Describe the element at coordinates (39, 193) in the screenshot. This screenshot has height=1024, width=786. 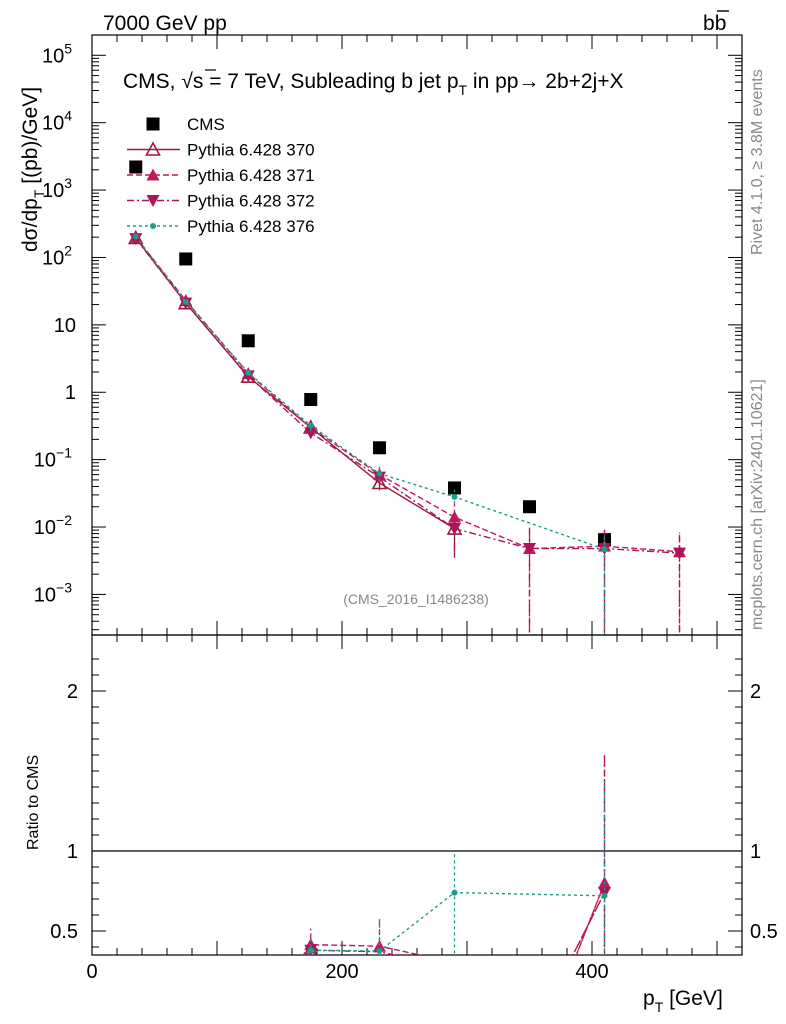
I see `ylabel-sub: T` at that location.